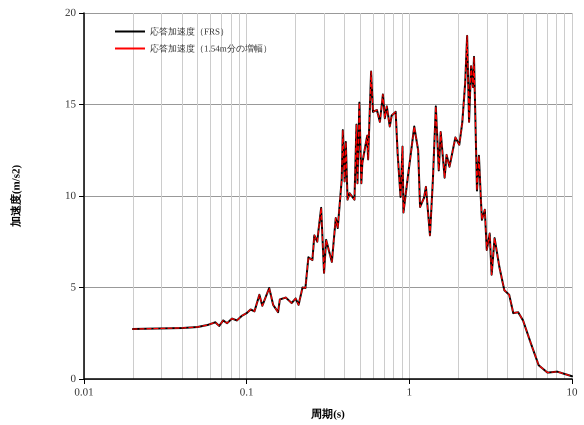  Describe the element at coordinates (247, 392) in the screenshot. I see `x-tick-label: 0.1` at that location.